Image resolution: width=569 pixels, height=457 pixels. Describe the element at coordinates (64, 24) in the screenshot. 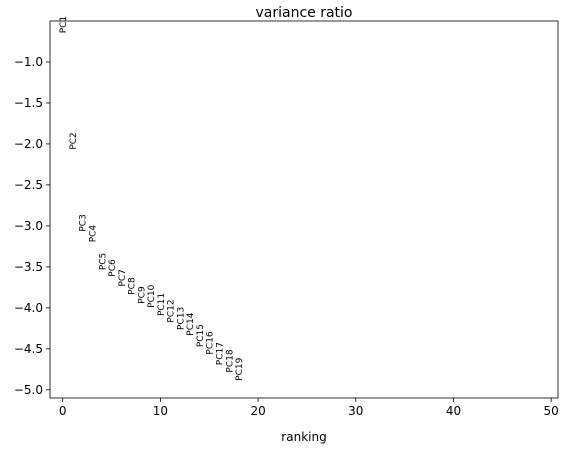

I see `point-label: PC1` at that location.